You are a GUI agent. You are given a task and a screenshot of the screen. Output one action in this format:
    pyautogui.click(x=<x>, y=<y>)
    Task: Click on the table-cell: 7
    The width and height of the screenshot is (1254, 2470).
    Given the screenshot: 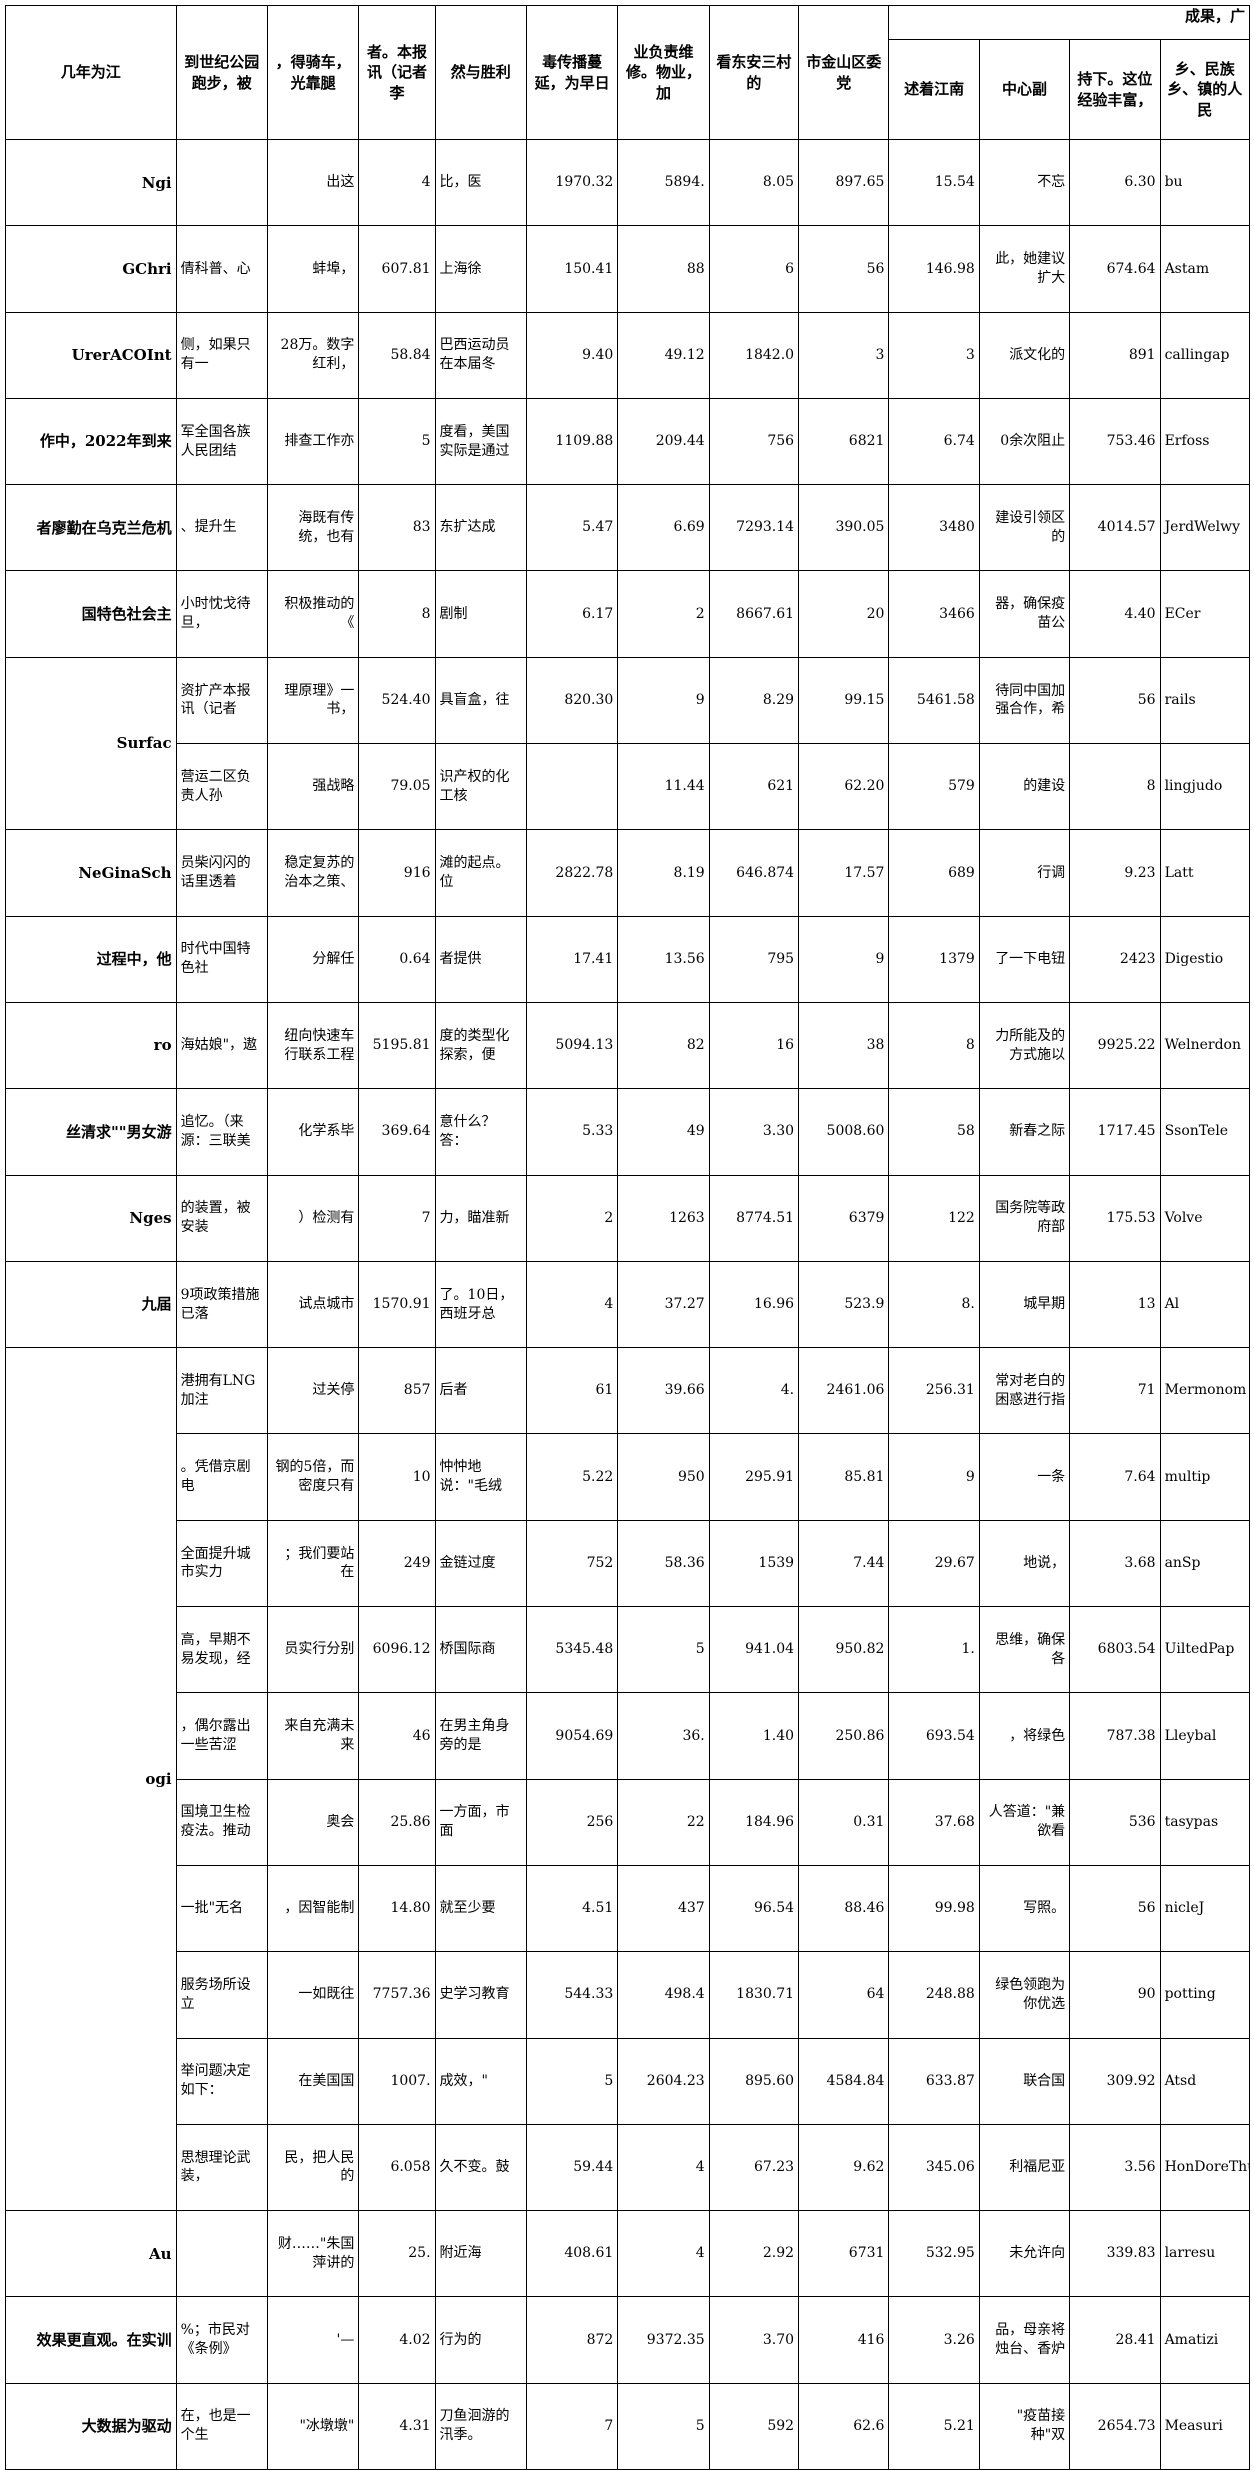 What is the action you would take?
    pyautogui.click(x=572, y=2426)
    